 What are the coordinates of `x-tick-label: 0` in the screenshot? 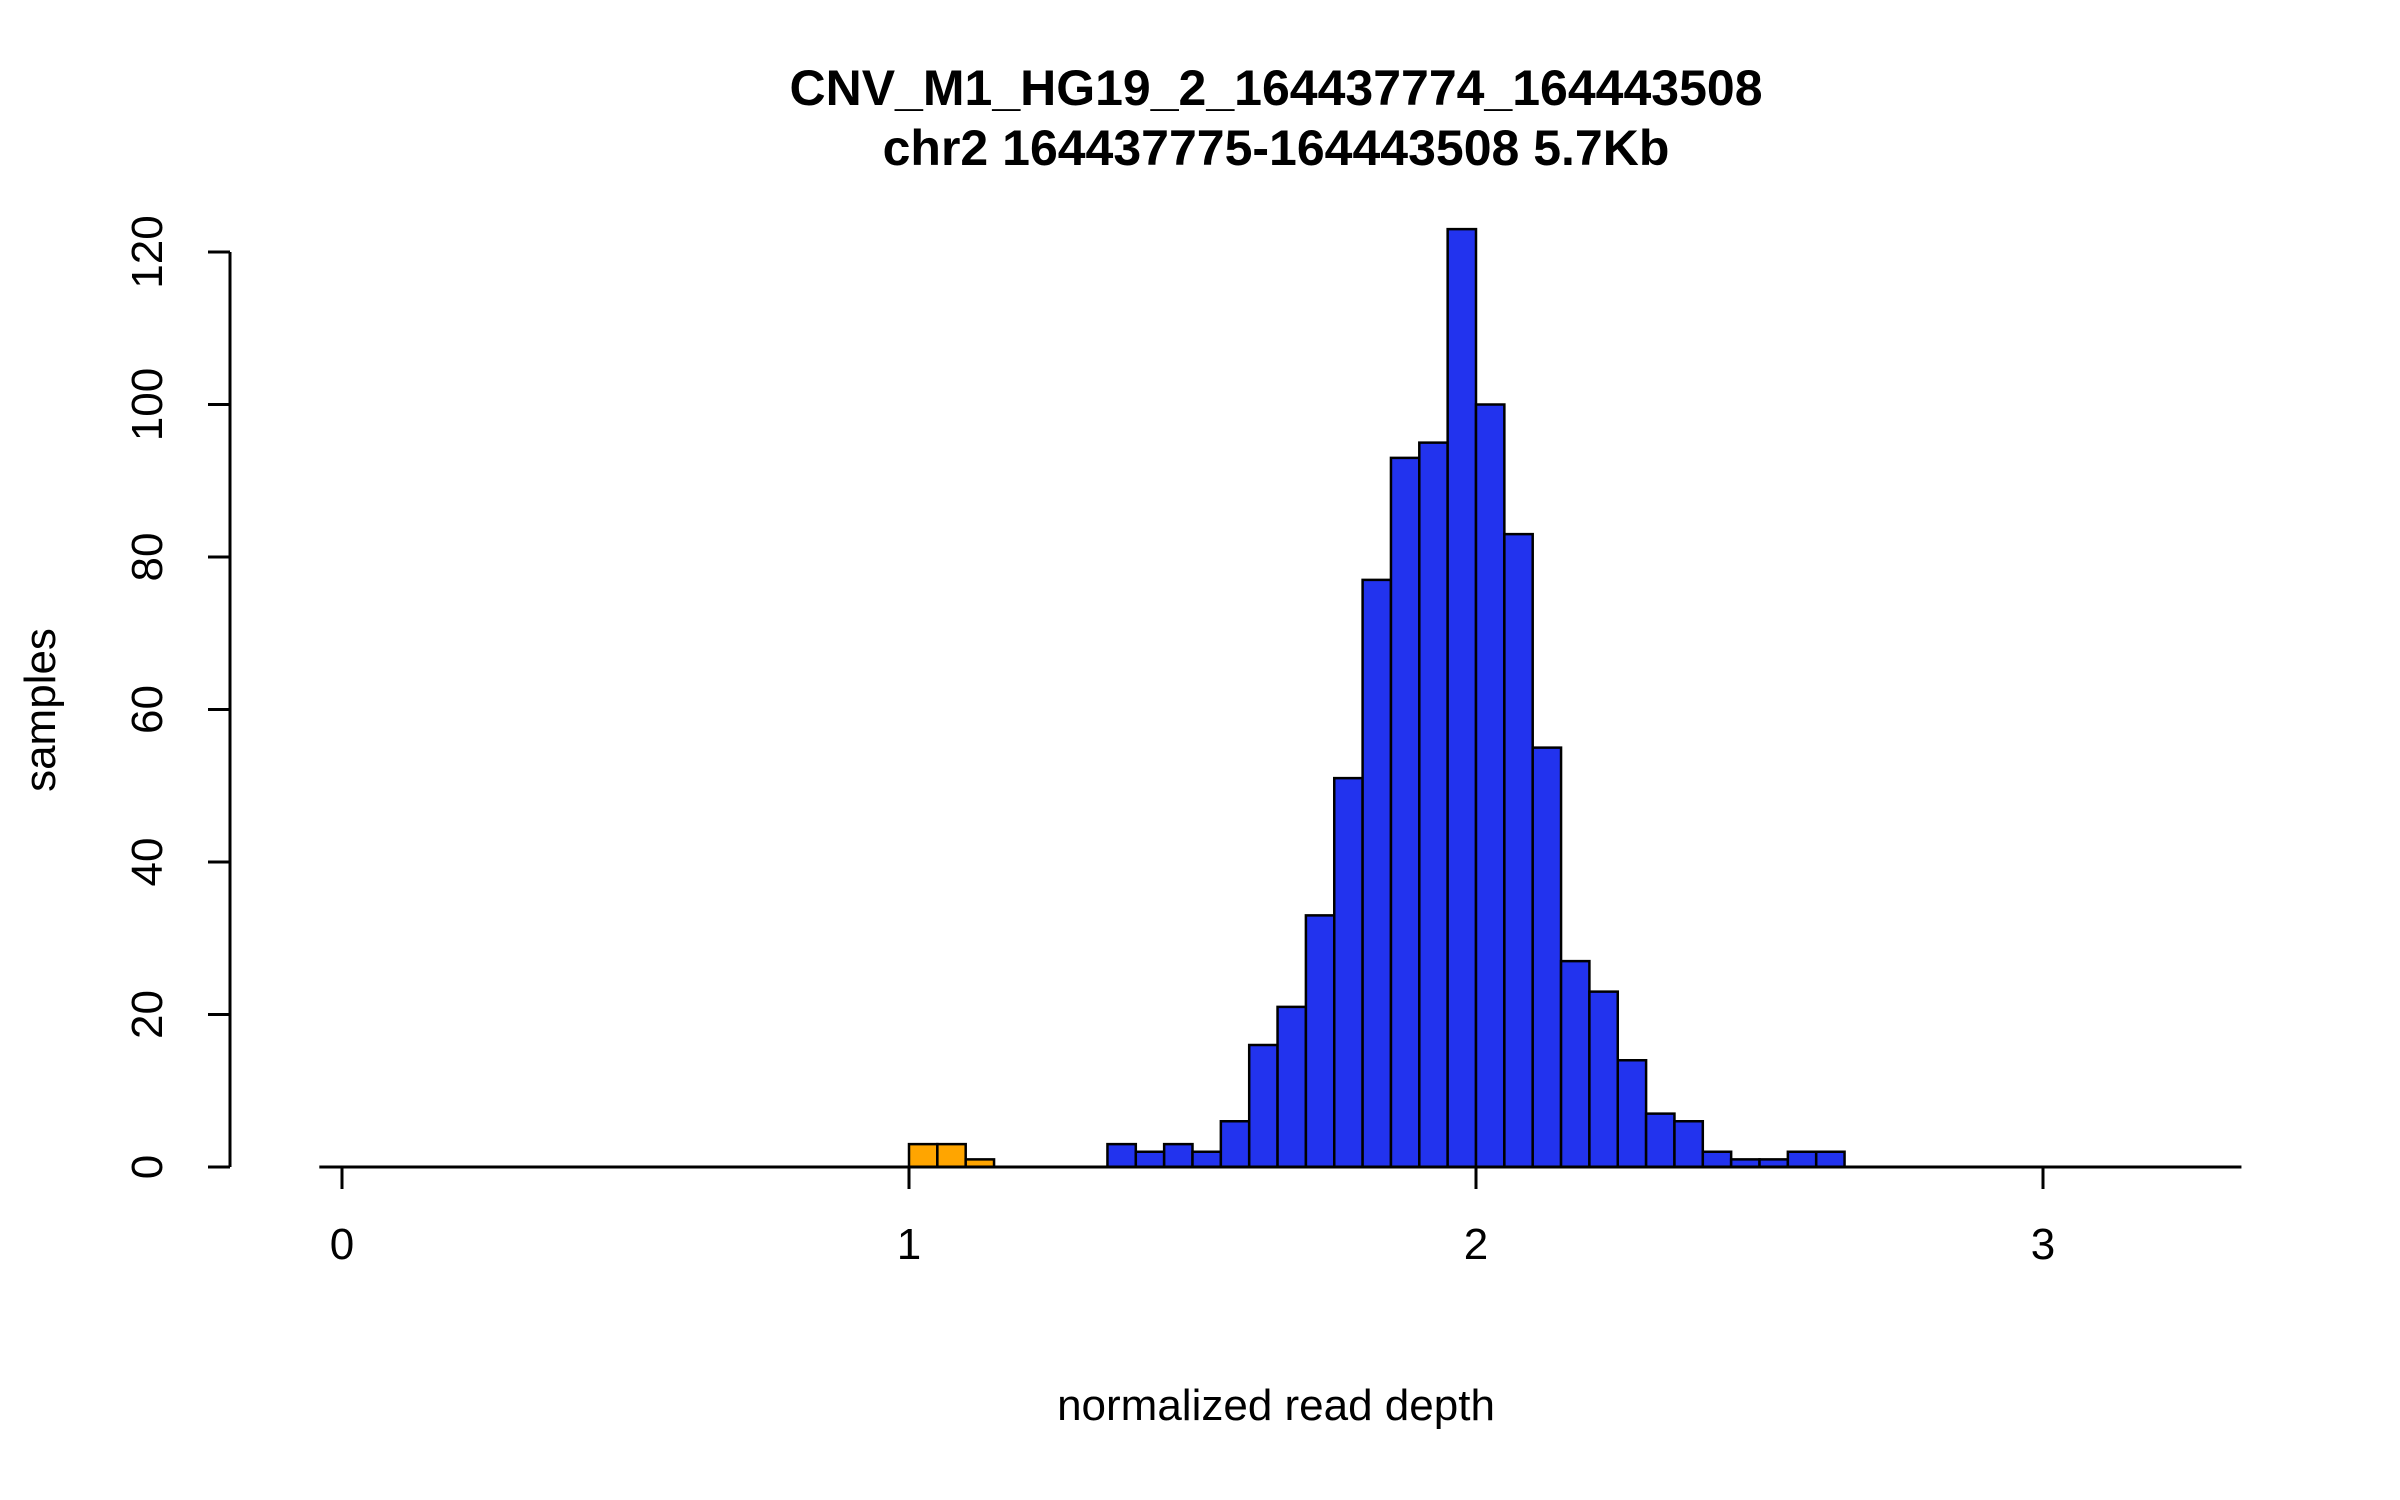 It's located at (342, 1244).